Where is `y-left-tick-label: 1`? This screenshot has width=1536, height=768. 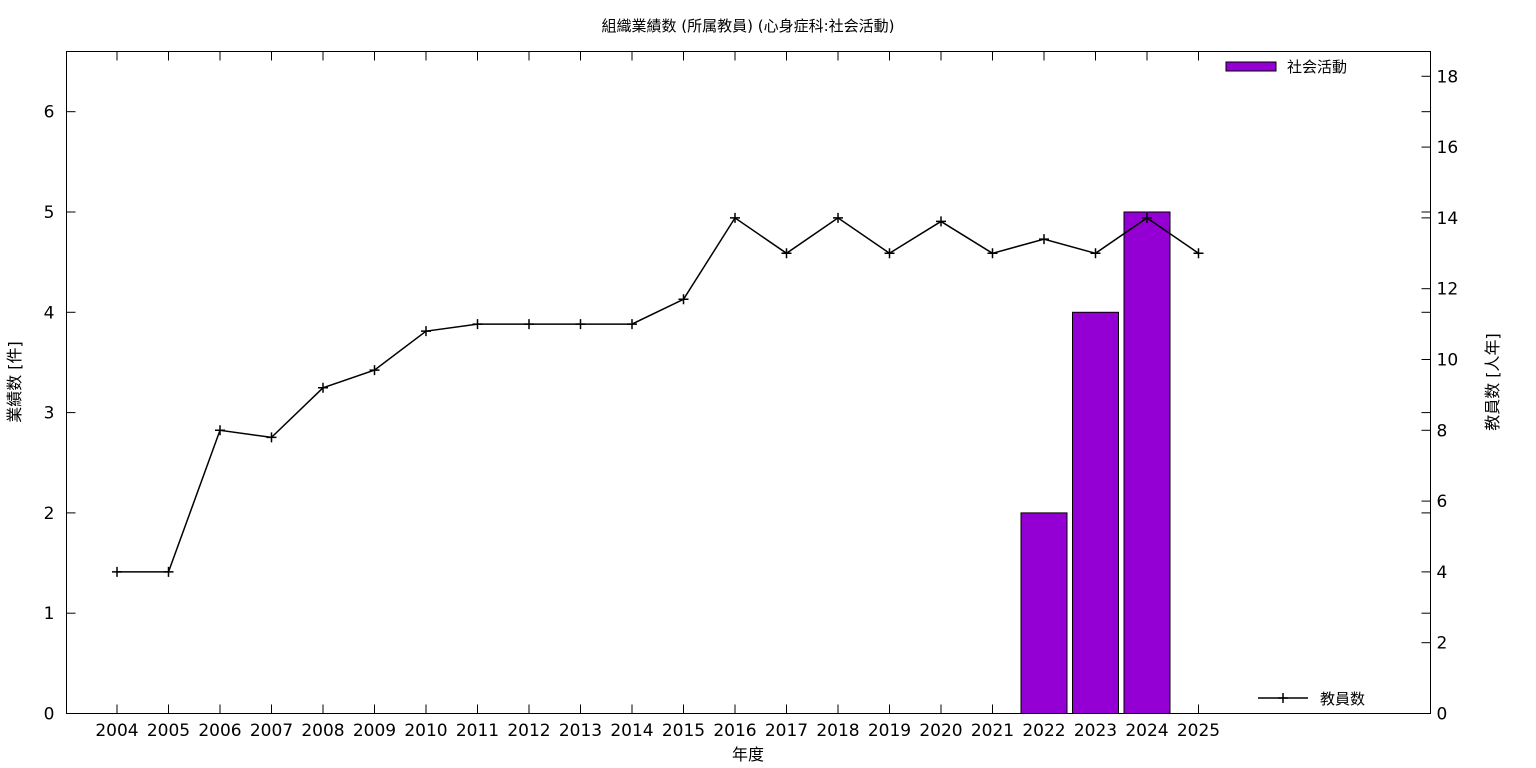 y-left-tick-label: 1 is located at coordinates (49, 614).